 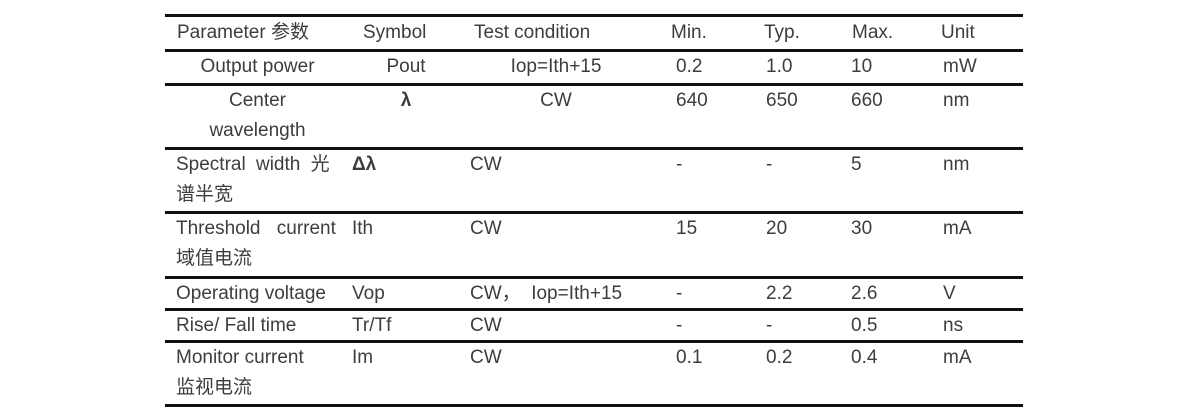 I want to click on cell-max: 0.4, so click(x=864, y=357).